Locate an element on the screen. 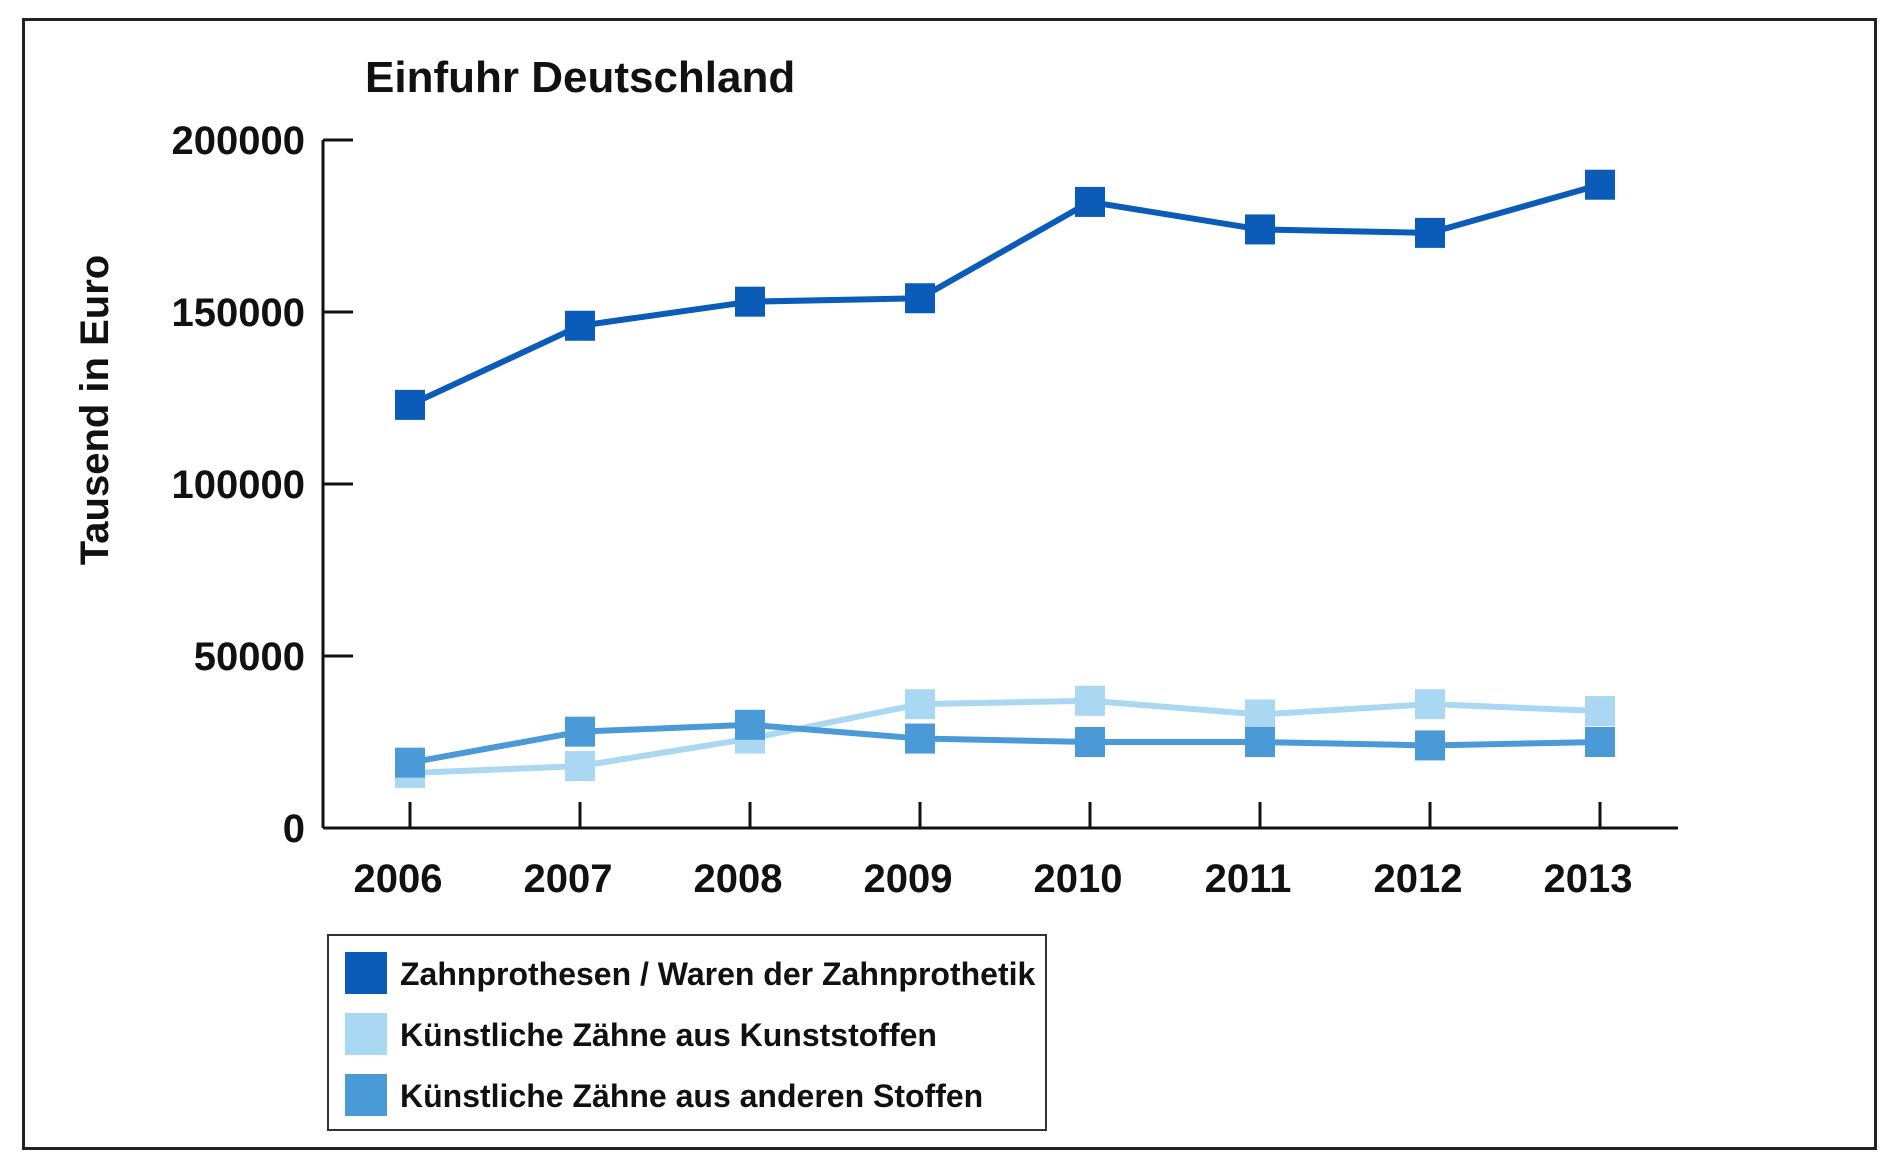  x-tick-label: 2008 is located at coordinates (738, 879).